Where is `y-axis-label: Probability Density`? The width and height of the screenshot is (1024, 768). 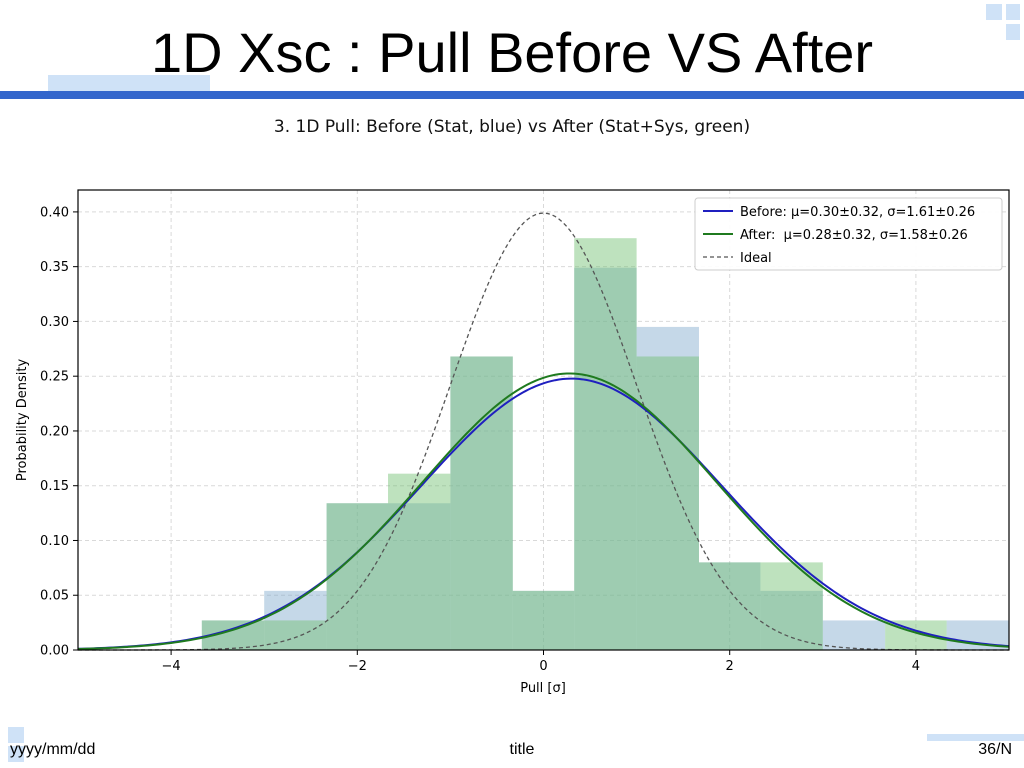 y-axis-label: Probability Density is located at coordinates (22, 420).